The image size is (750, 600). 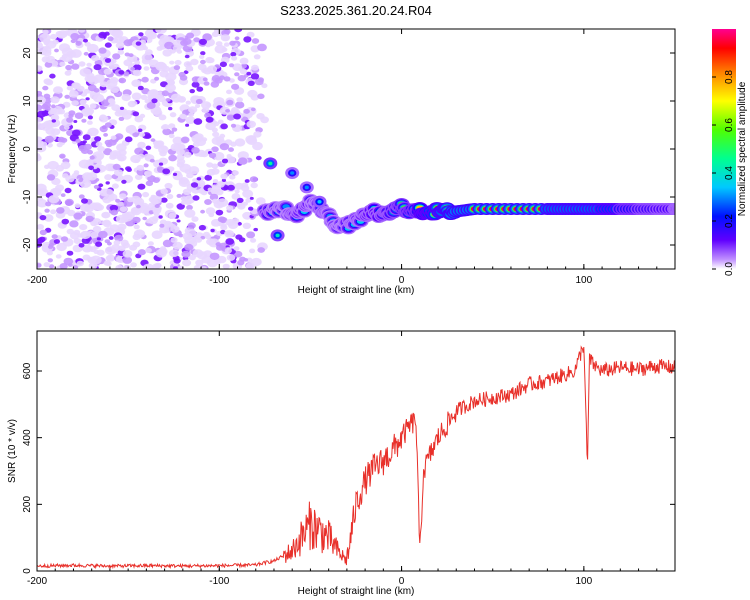 I want to click on colorbar-tick-label: 0.2, so click(x=729, y=221).